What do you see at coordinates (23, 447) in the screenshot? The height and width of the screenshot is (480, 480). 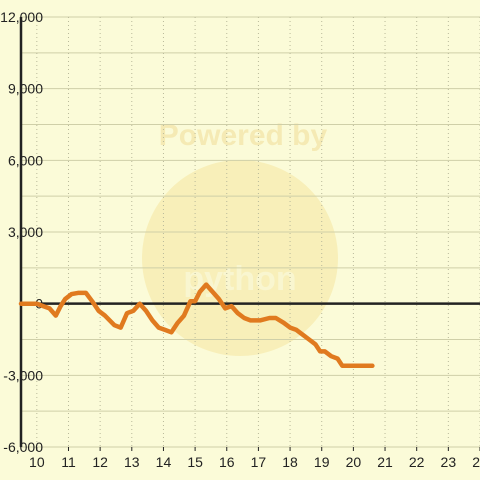 I see `y-tick-label: -6,000` at bounding box center [23, 447].